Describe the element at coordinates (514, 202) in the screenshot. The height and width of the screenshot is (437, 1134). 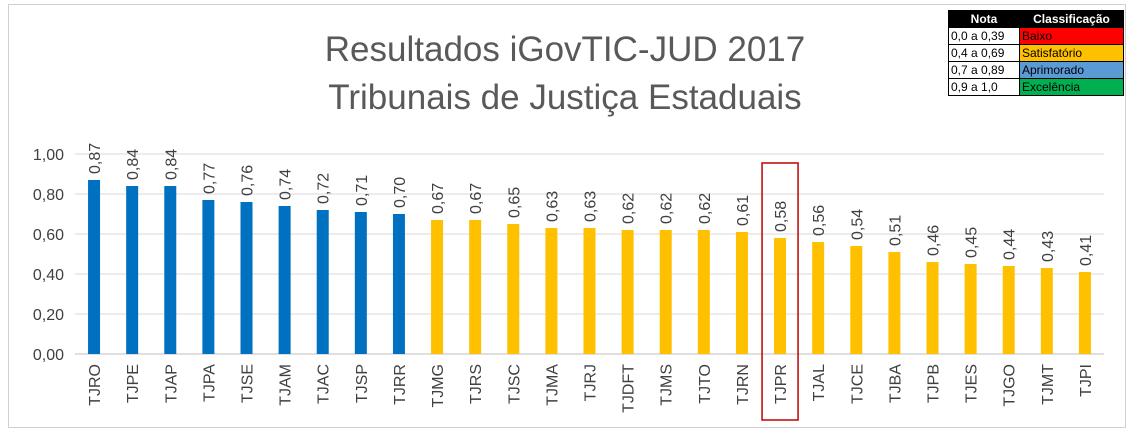
I see `data-label: 0,65` at that location.